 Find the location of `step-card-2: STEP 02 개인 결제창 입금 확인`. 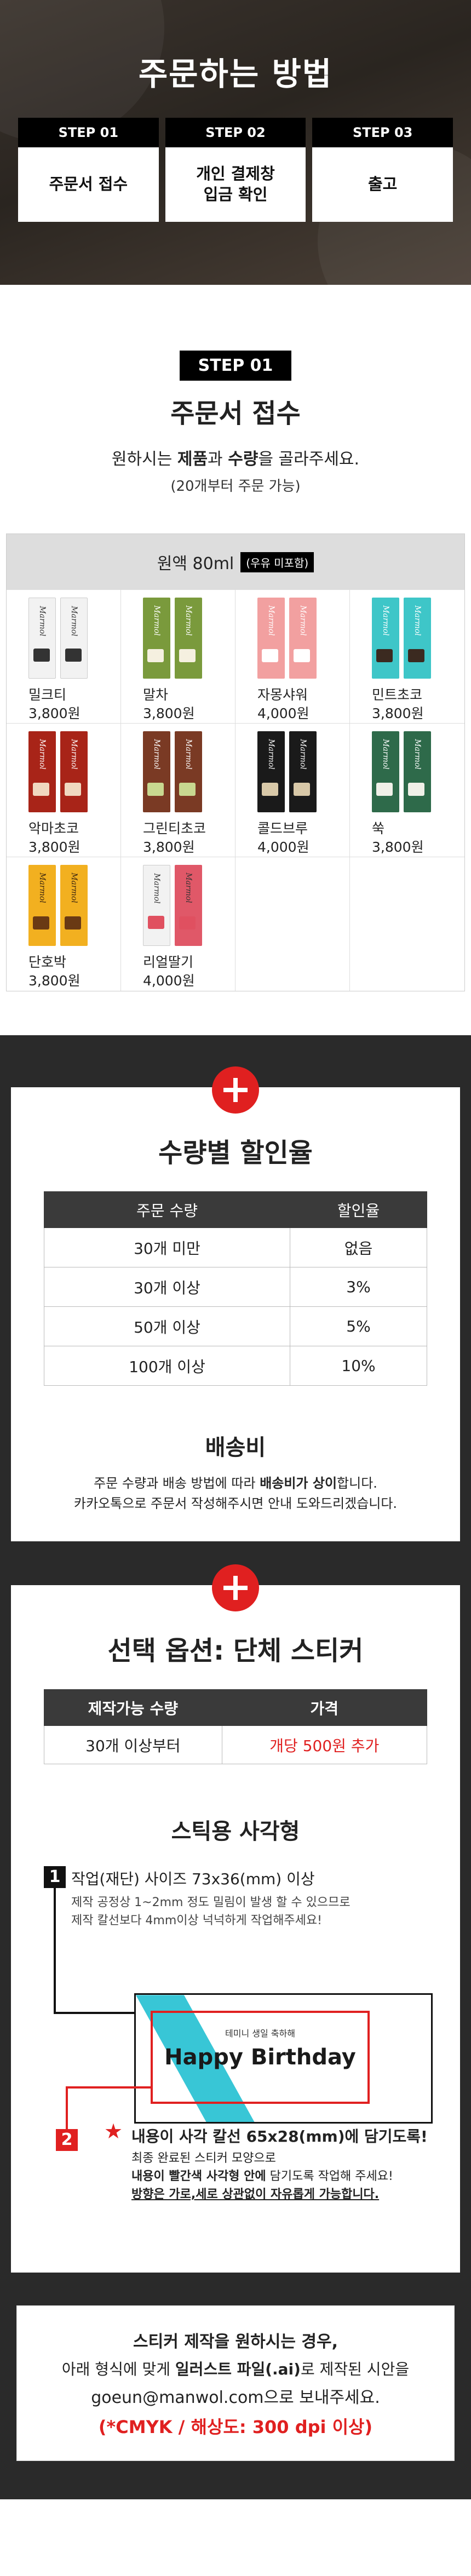

step-card-2: STEP 02 개인 결제창 입금 확인 is located at coordinates (235, 170).